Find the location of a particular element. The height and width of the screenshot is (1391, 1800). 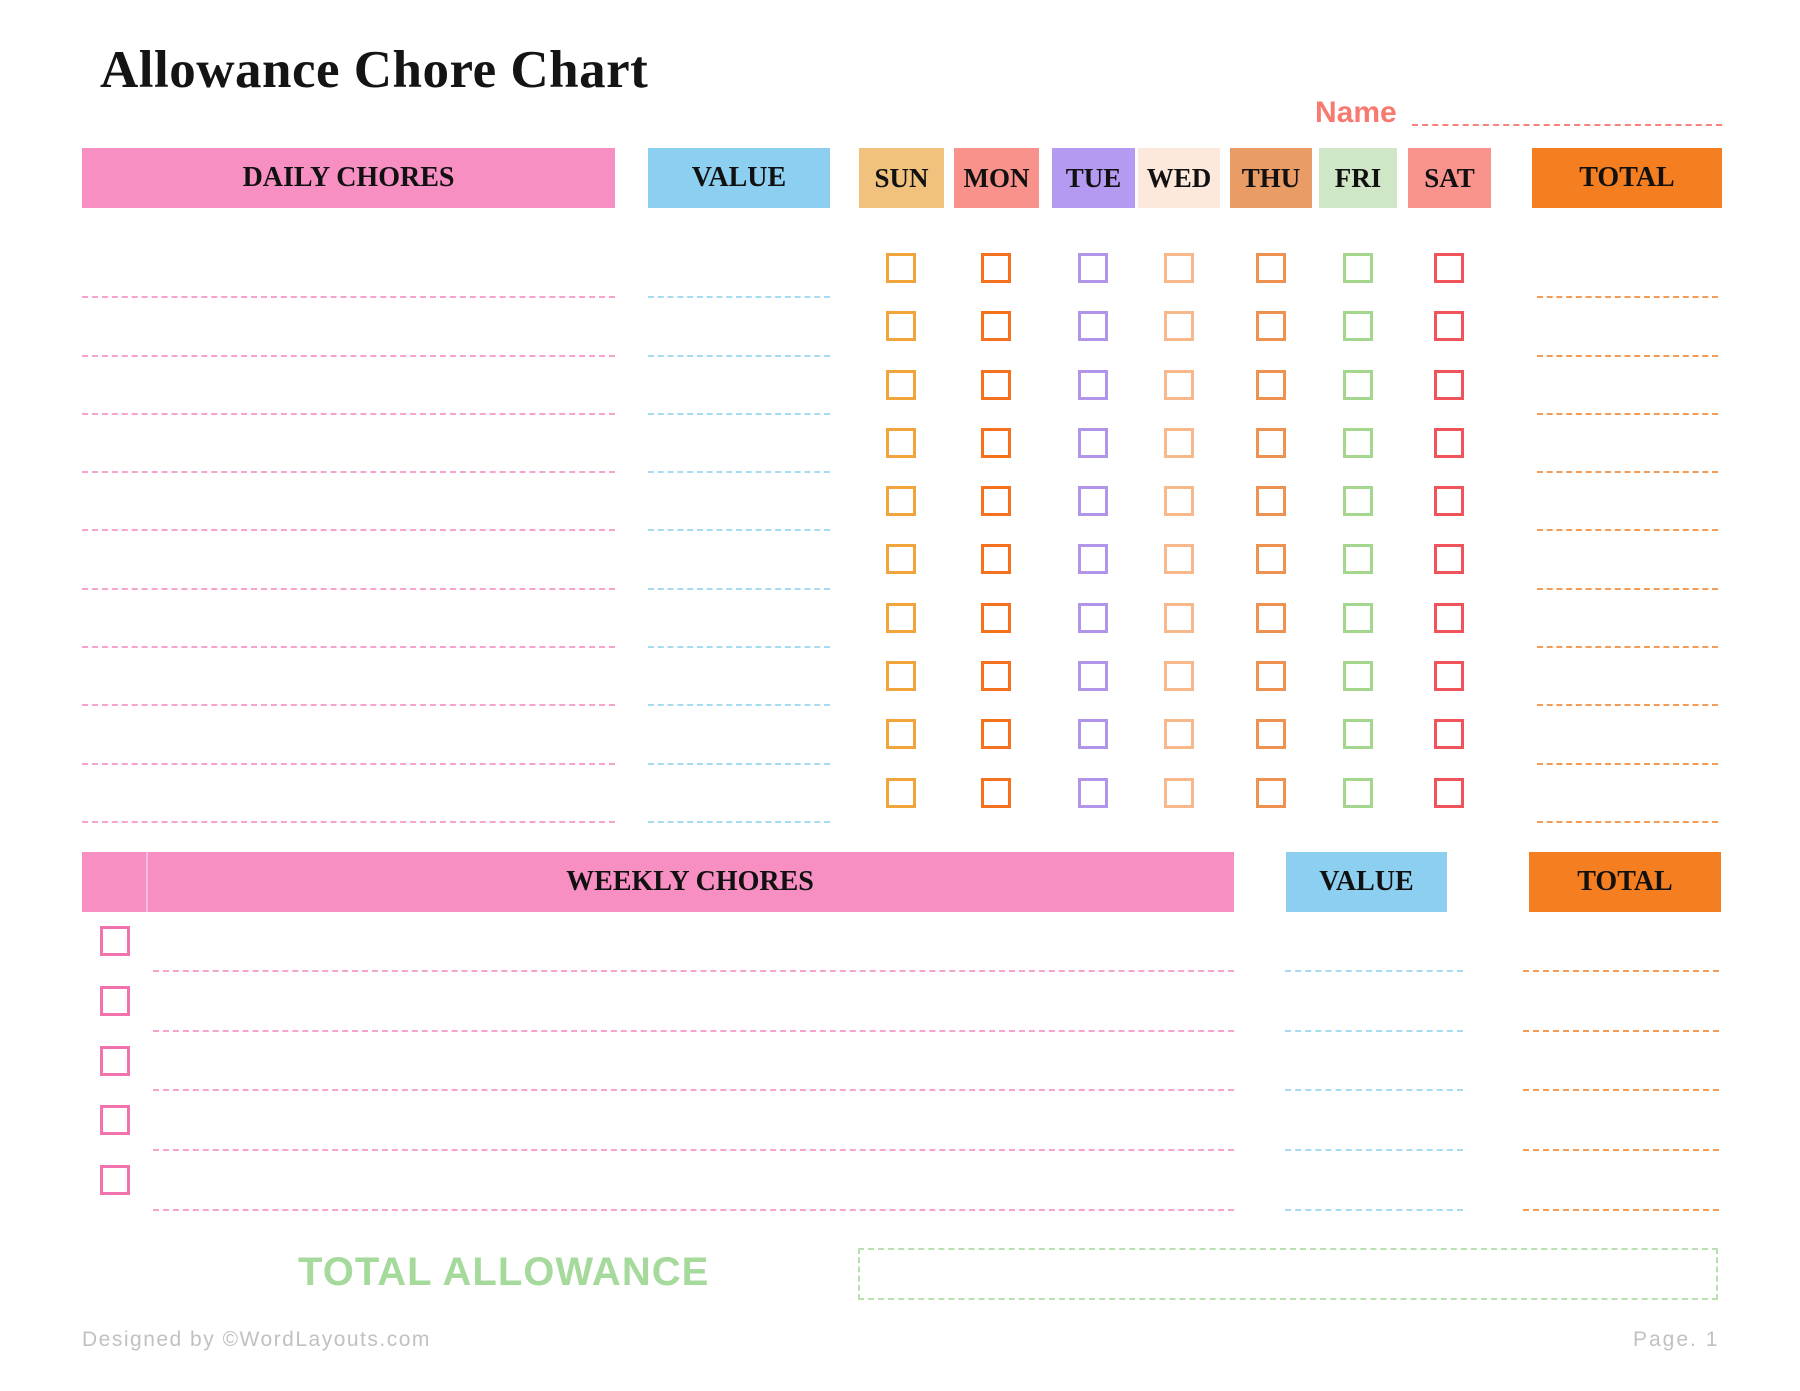

name-input-line is located at coordinates (1567, 112).